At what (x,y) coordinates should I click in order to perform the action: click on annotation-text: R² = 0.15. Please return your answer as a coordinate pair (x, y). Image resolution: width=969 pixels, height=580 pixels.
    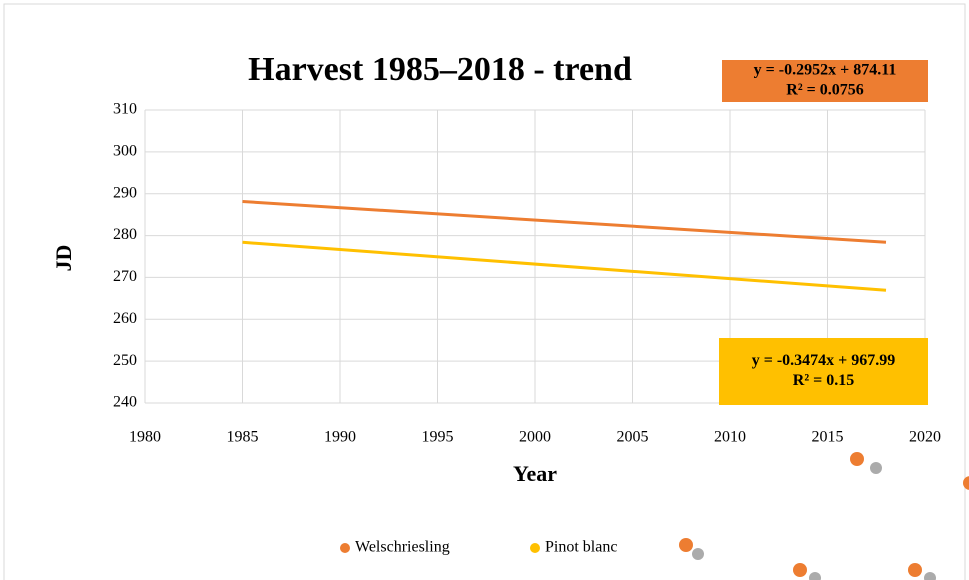
    Looking at the image, I should click on (823, 380).